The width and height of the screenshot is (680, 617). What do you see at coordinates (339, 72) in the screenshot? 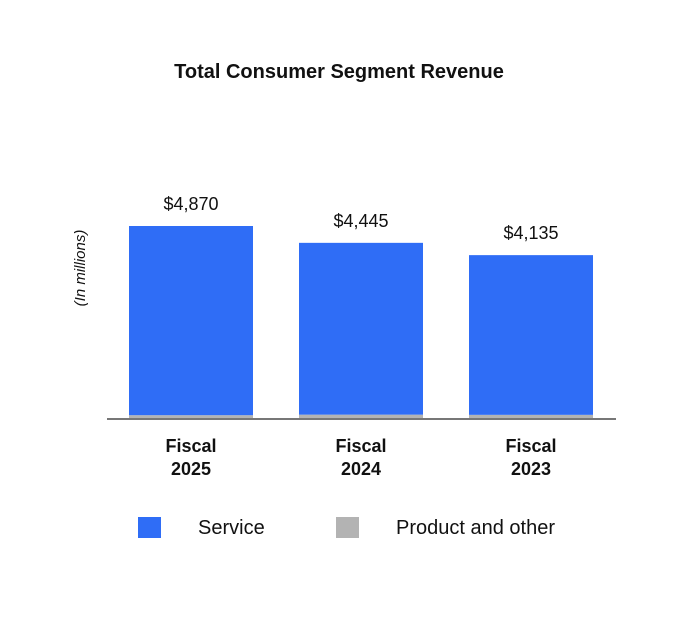
I see `chart-title: Total Consumer Segment Revenue` at bounding box center [339, 72].